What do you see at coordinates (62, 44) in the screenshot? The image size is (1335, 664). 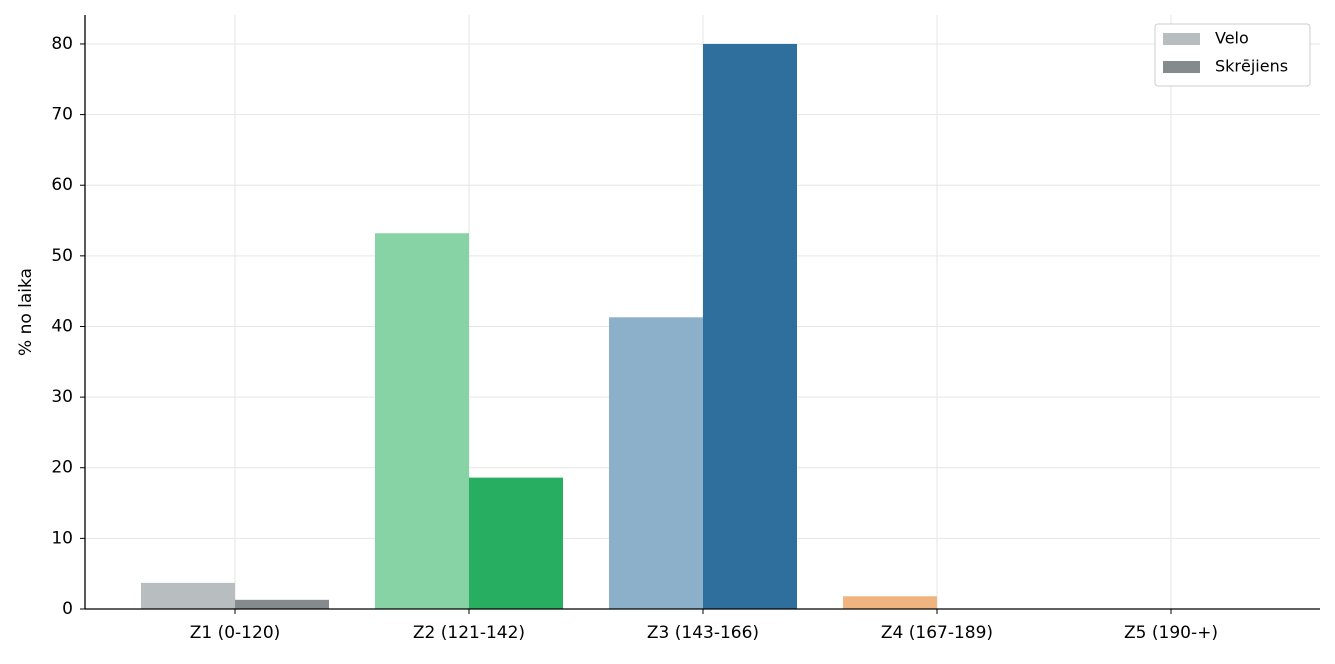 I see `y-tick-label: 80` at bounding box center [62, 44].